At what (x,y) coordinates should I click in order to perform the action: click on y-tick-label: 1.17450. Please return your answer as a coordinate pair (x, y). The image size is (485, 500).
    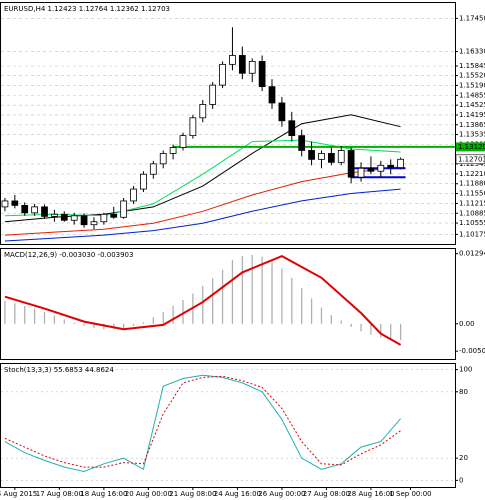
    Looking at the image, I should click on (472, 18).